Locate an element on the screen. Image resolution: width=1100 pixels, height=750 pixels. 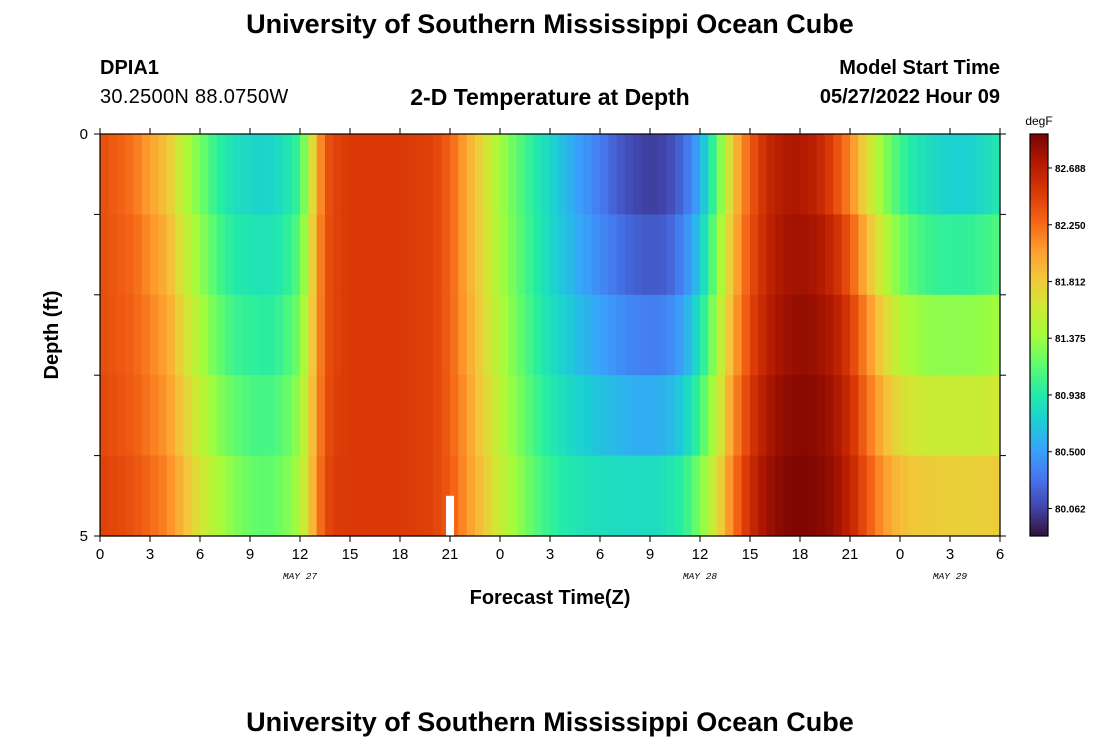
colorbar-tick-label: 82.688 is located at coordinates (1070, 169).